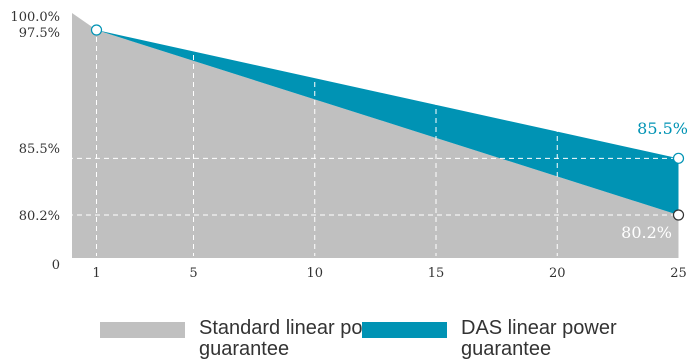 This screenshot has width=690, height=363. I want to click on legend-item-das: DAS linear power guarantee, so click(511, 339).